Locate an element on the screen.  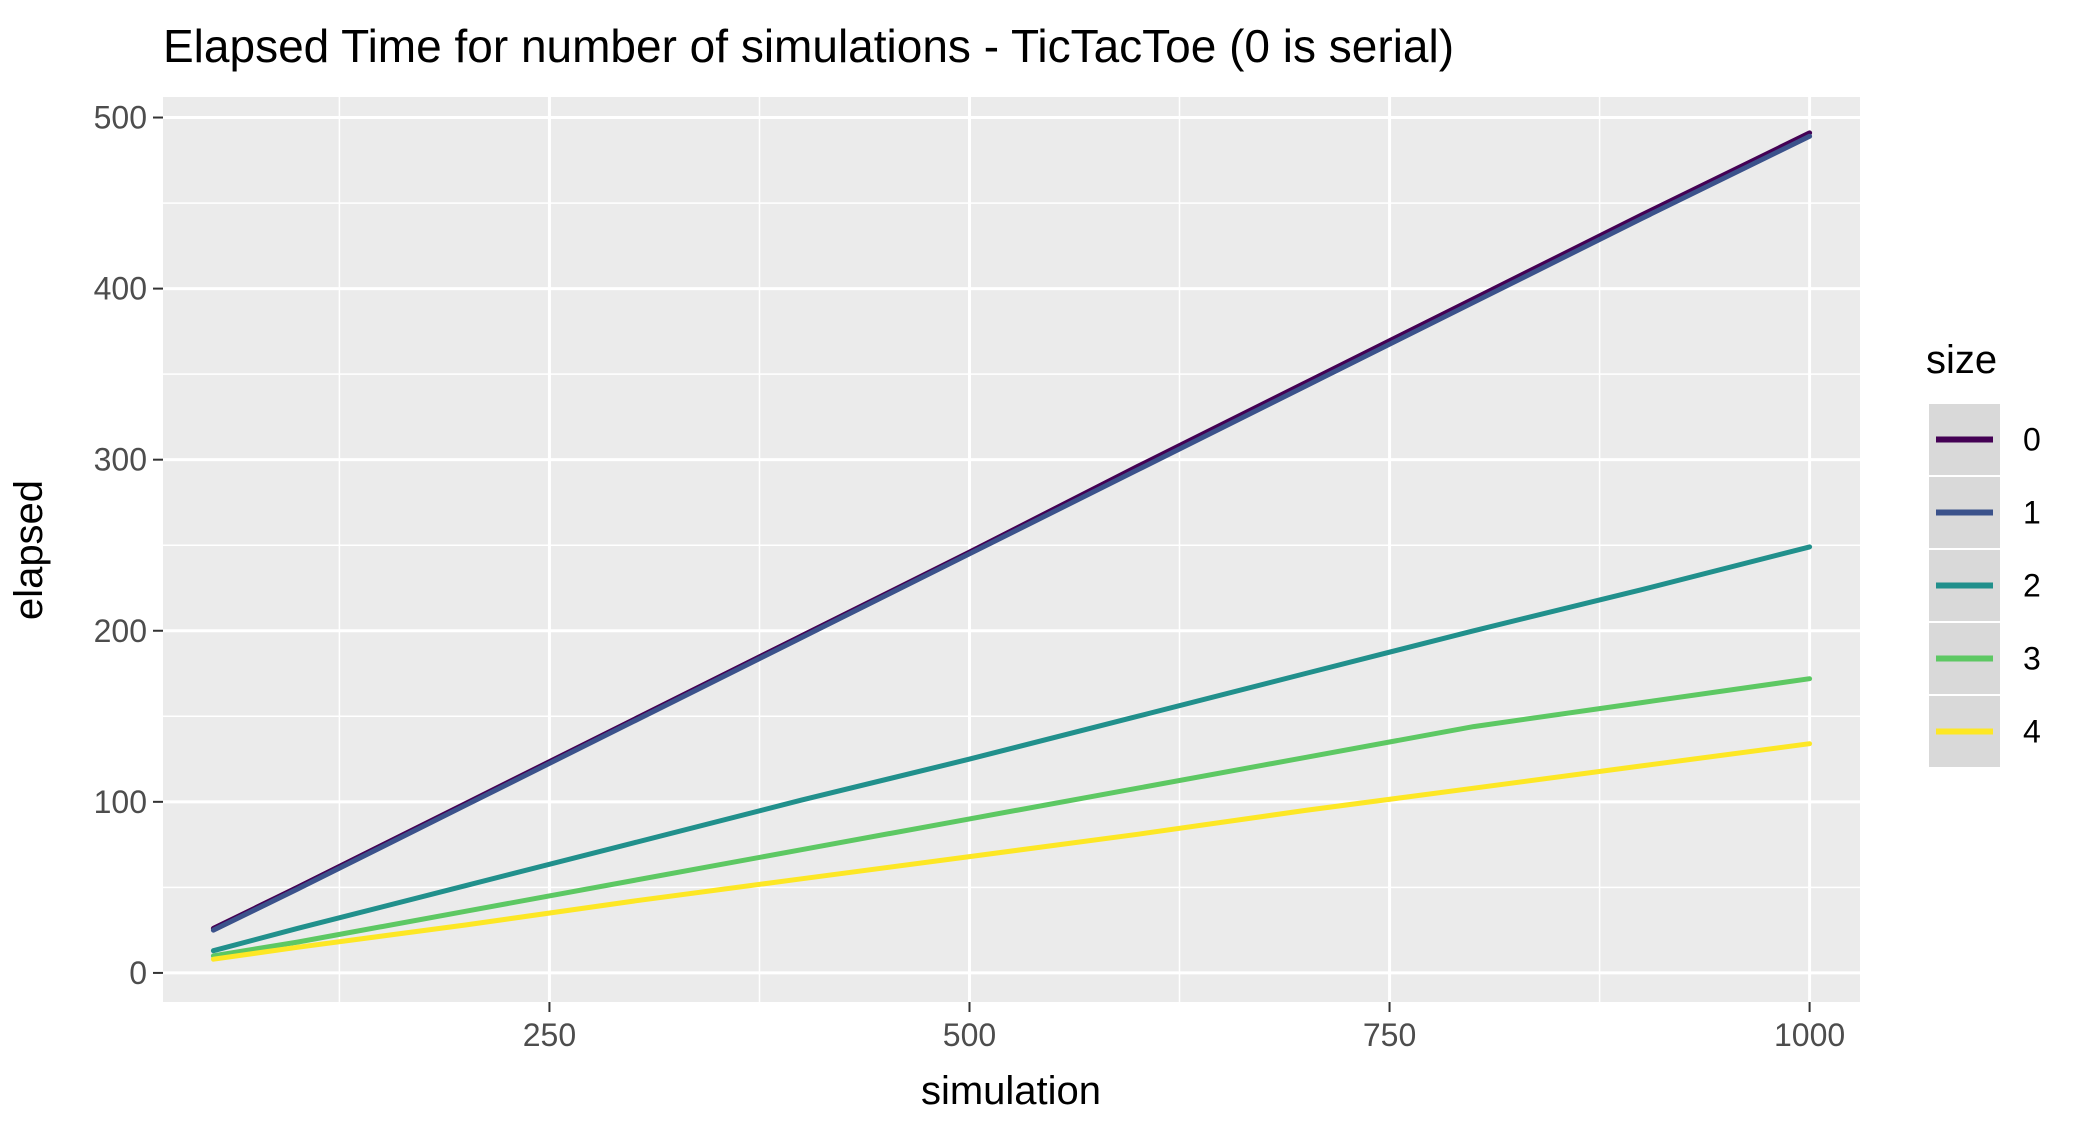
y-tick-label: 200 is located at coordinates (120, 631).